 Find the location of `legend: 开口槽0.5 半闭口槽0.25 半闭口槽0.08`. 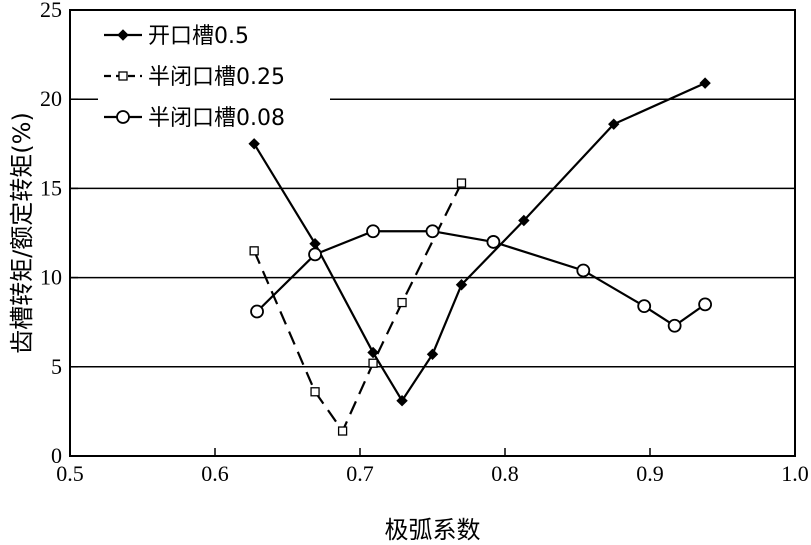

legend: 开口槽0.5 半闭口槽0.25 半闭口槽0.08 is located at coordinates (194, 77).